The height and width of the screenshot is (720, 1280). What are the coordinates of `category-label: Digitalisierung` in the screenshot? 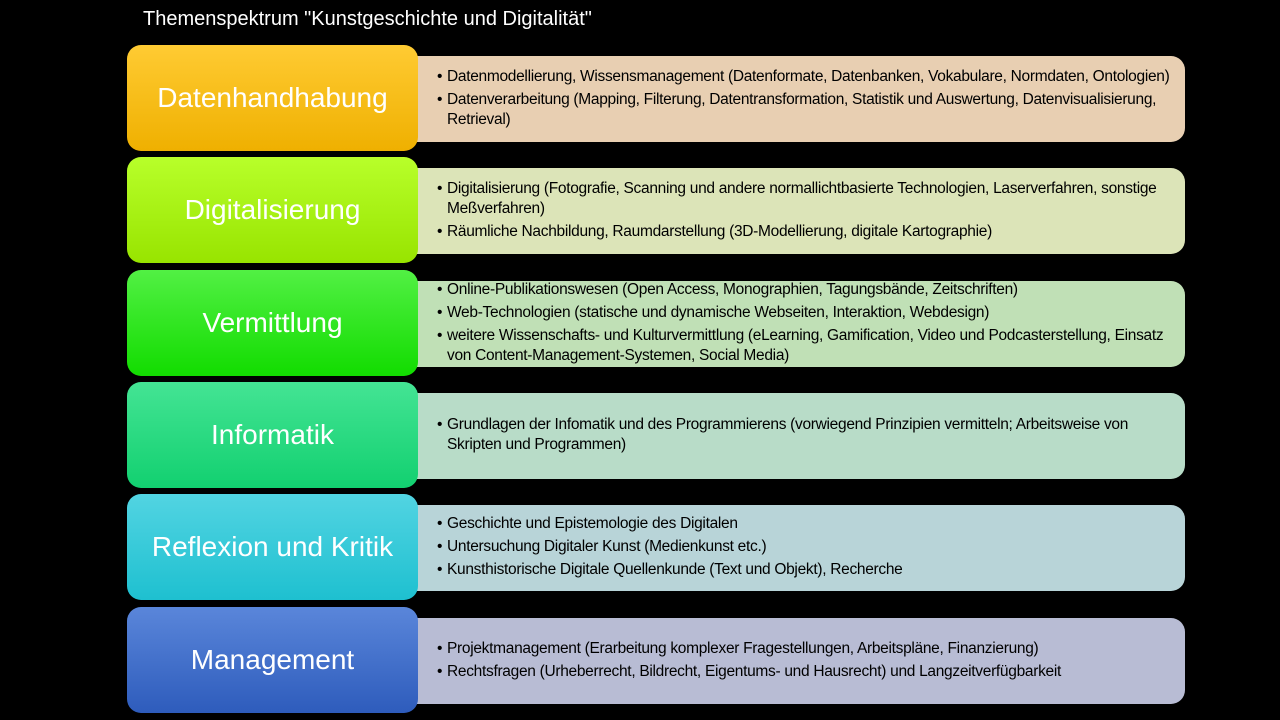 It's located at (272, 210).